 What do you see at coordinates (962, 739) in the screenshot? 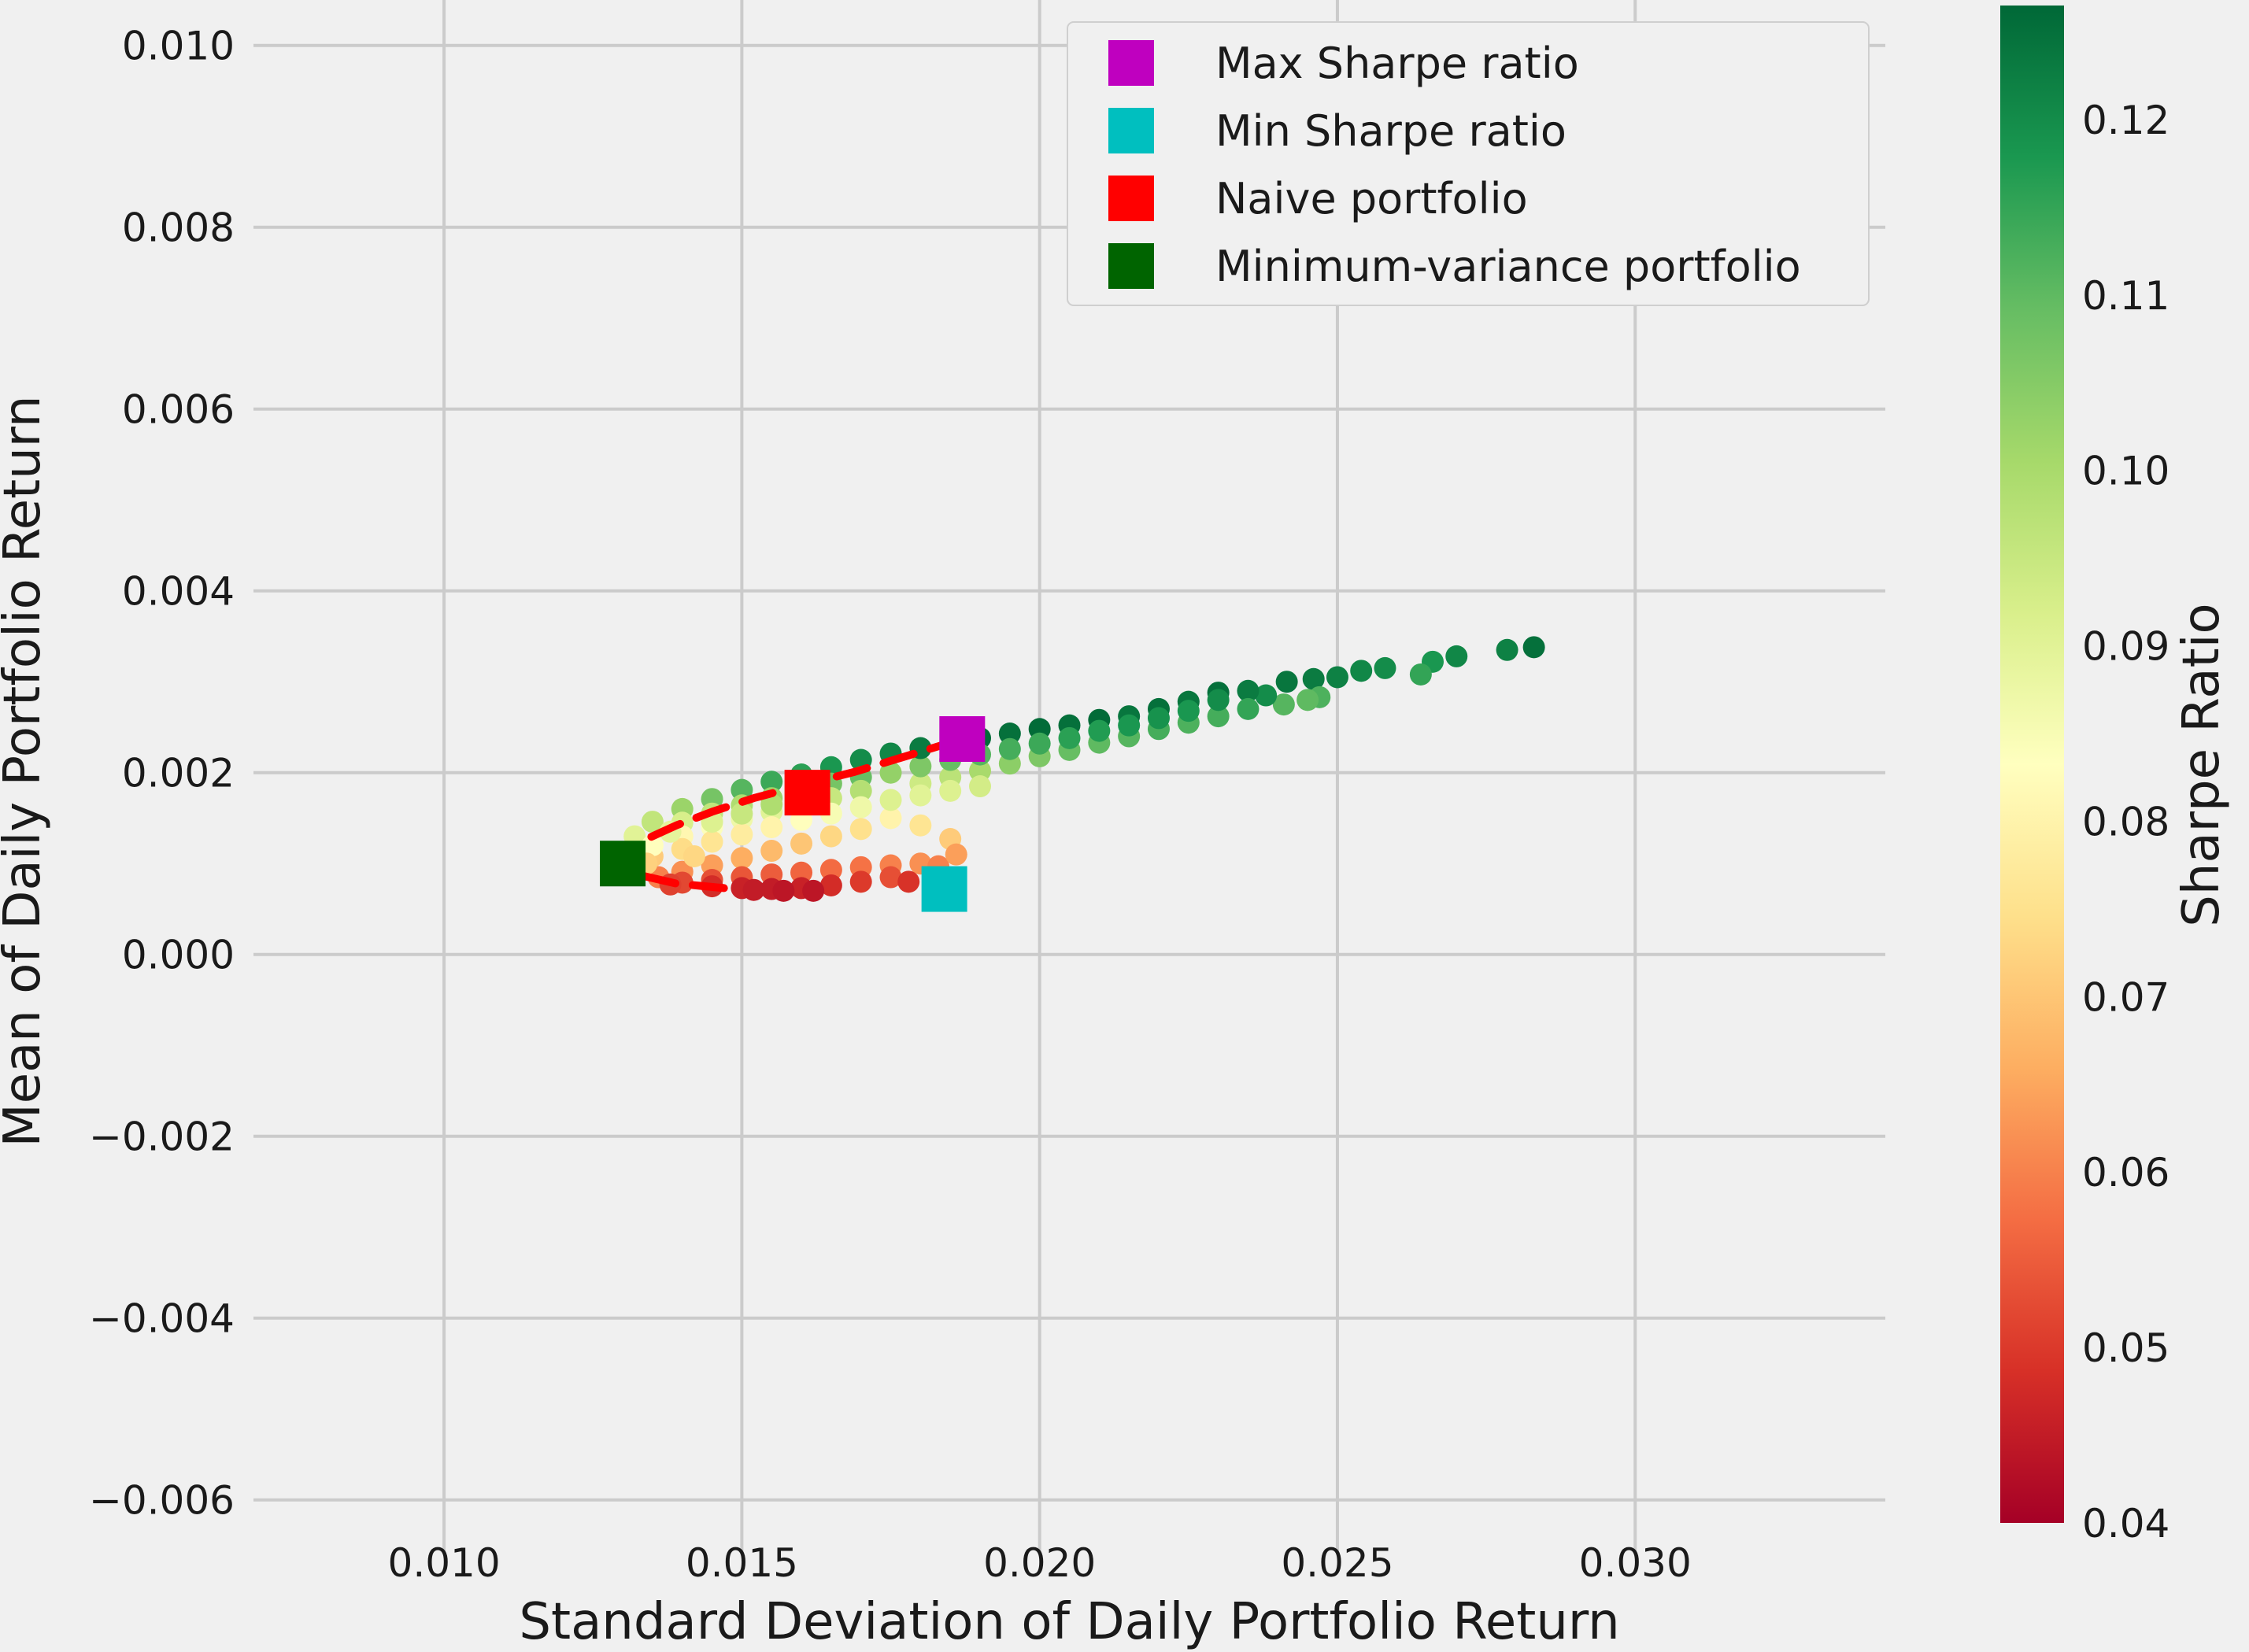
I see `max-sharpe-marker` at bounding box center [962, 739].